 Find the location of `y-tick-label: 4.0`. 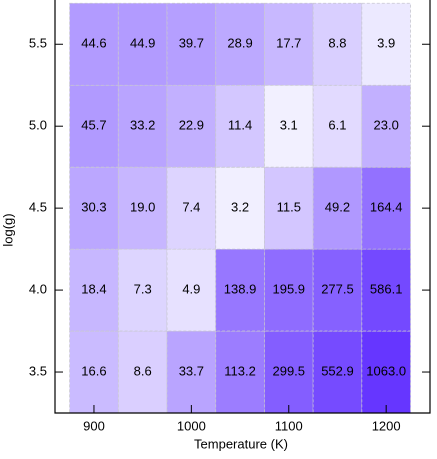

y-tick-label: 4.0 is located at coordinates (38, 289).